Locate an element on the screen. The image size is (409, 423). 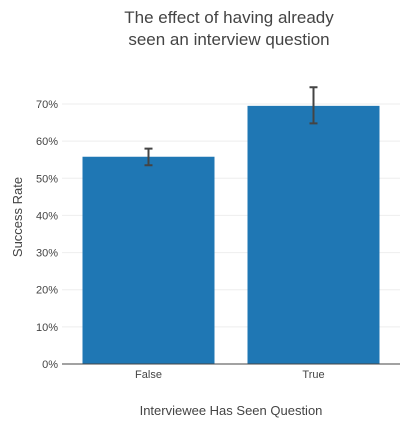
x-tick-label: True is located at coordinates (313, 375).